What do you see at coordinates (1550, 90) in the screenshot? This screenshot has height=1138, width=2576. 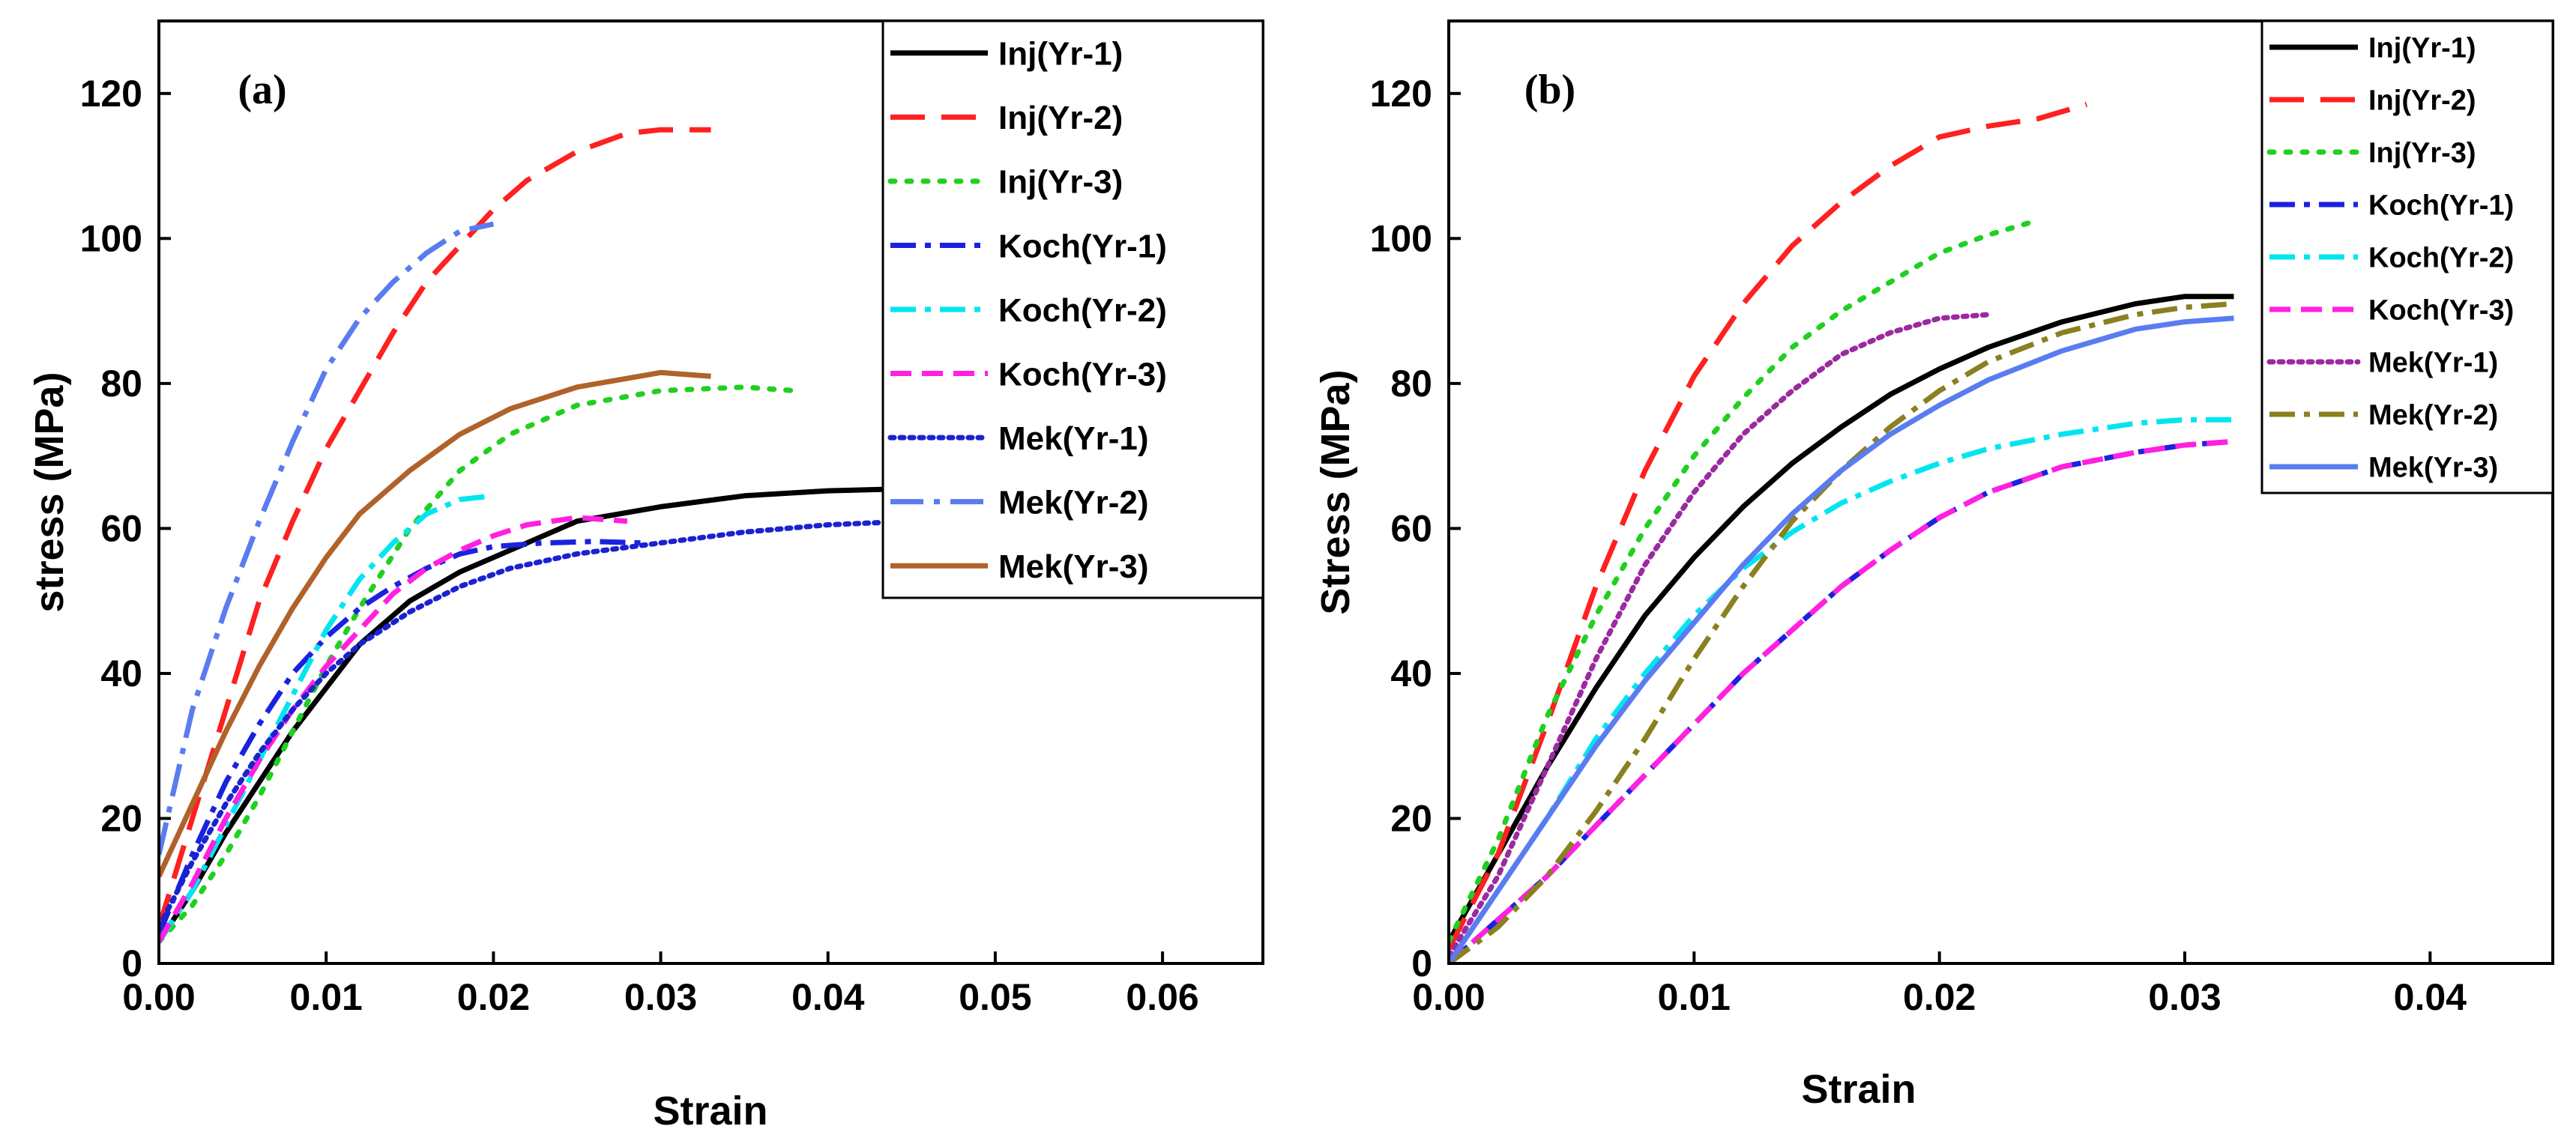 I see `panel-tag: (b)` at bounding box center [1550, 90].